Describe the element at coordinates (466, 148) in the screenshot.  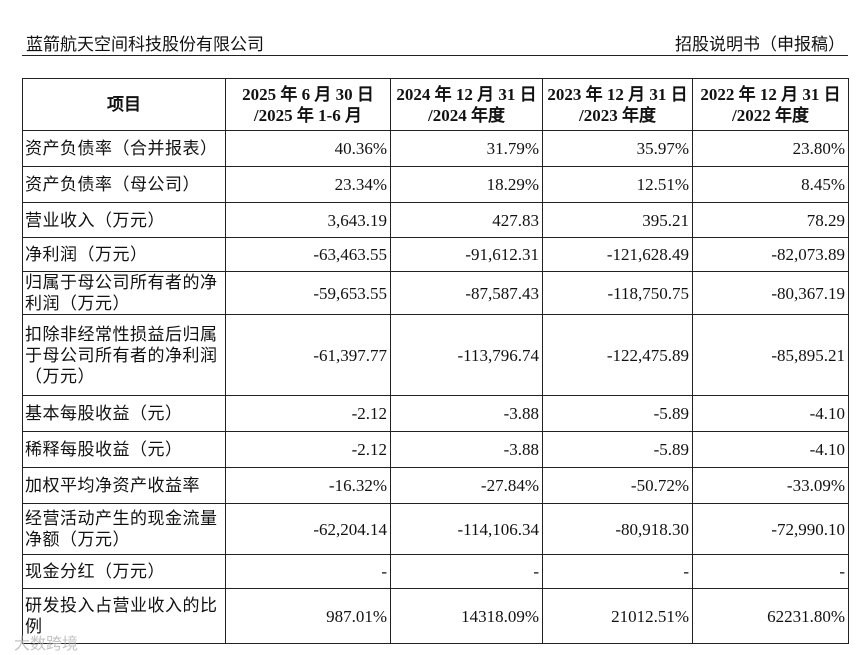
I see `cell-value: 31.79%` at that location.